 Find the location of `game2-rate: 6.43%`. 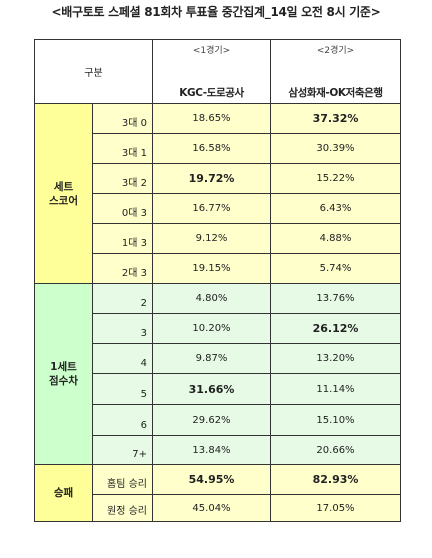

game2-rate: 6.43% is located at coordinates (335, 208).